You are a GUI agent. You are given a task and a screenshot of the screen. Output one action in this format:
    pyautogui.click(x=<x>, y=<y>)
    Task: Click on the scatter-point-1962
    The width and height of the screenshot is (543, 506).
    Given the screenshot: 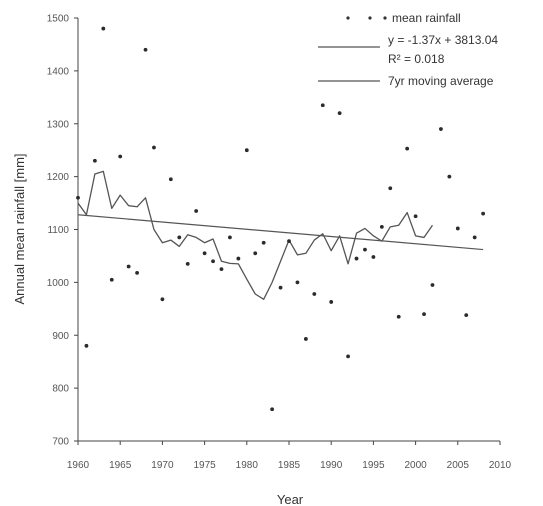 What is the action you would take?
    pyautogui.click(x=94, y=160)
    